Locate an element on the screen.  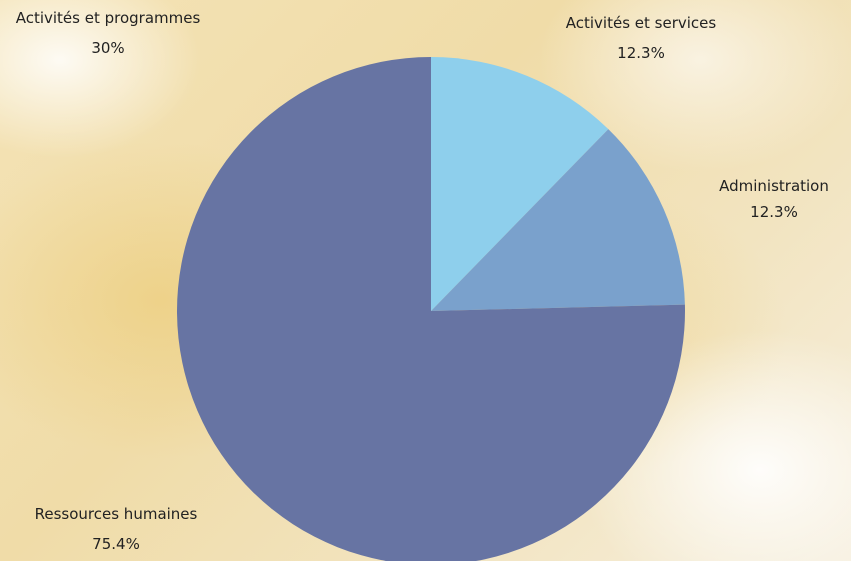
slice-value-administration: 12.3% is located at coordinates (774, 212).